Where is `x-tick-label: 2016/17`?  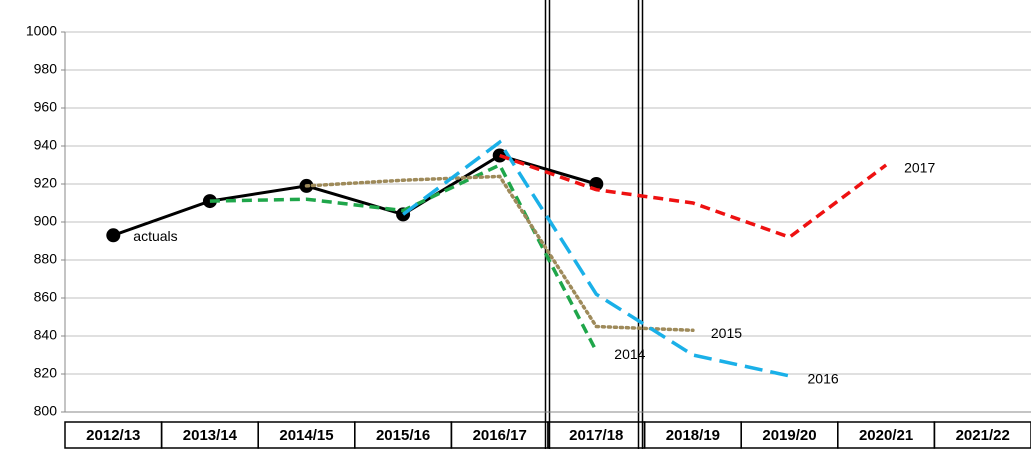 x-tick-label: 2016/17 is located at coordinates (500, 435).